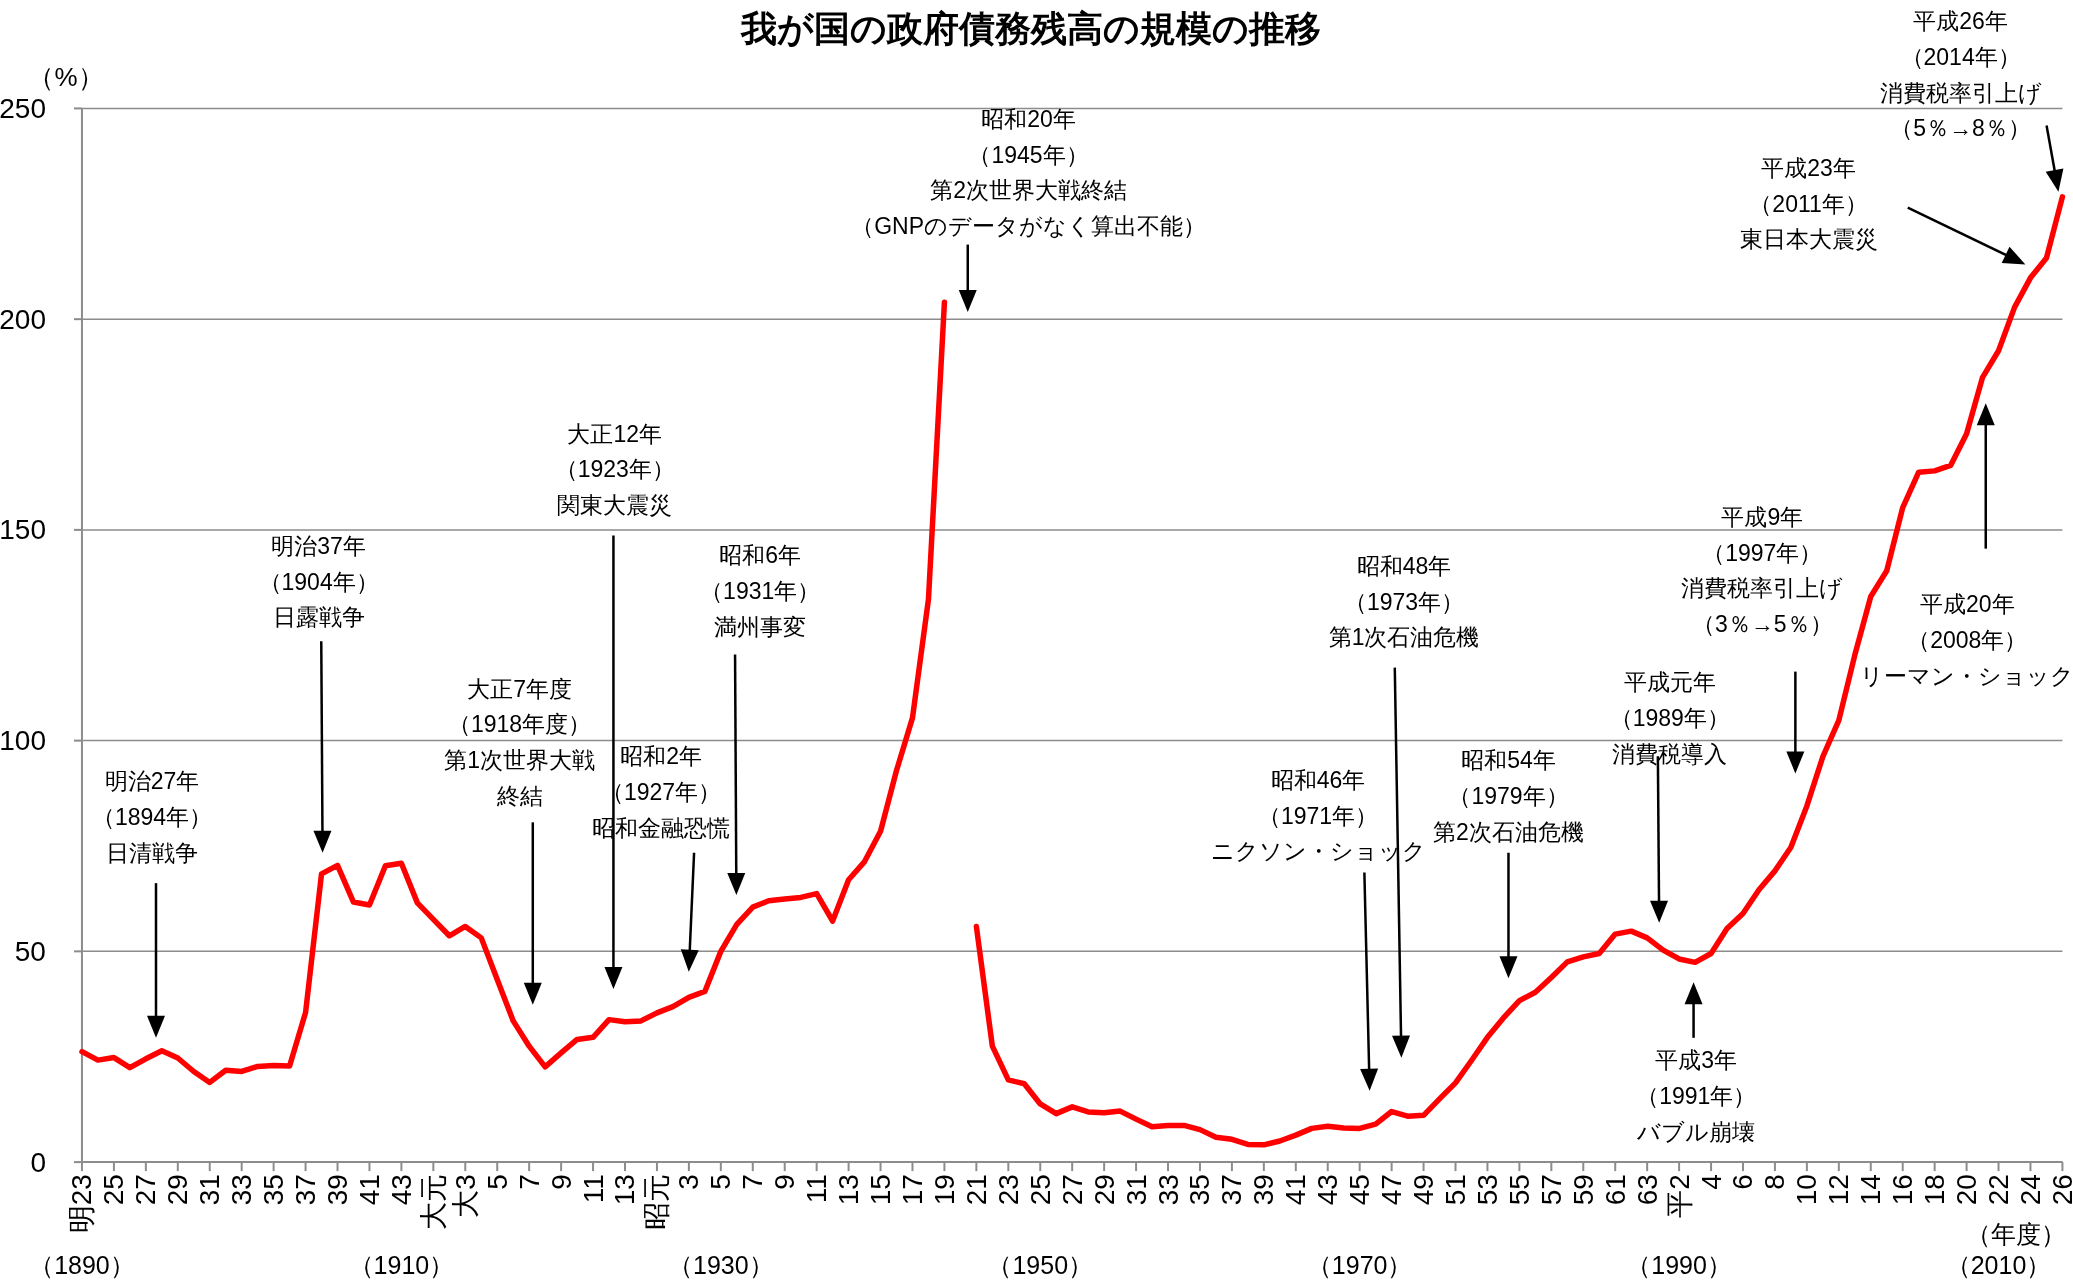 The image size is (2073, 1281). I want to click on x-tick-label: 平2, so click(1679, 1196).